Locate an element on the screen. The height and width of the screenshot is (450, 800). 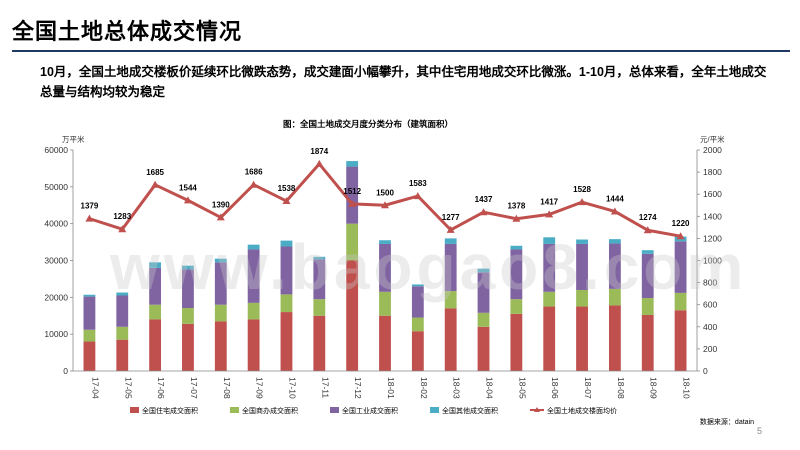
right-tick-label: 200 is located at coordinates (710, 349).